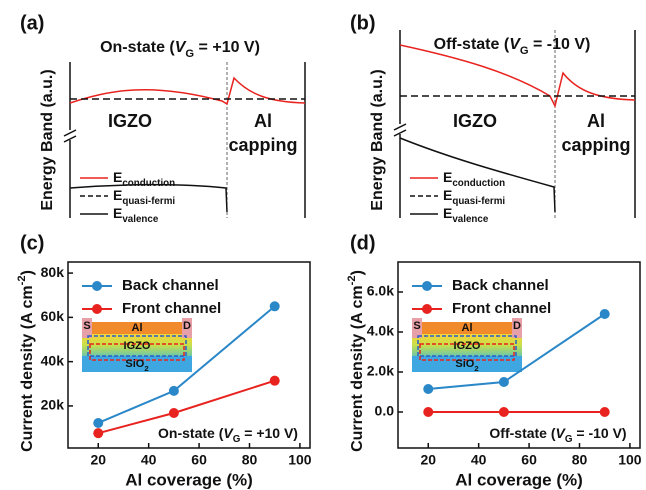 The height and width of the screenshot is (490, 646). I want to click on annotation: Off-state (VG = -10 V), so click(557, 435).